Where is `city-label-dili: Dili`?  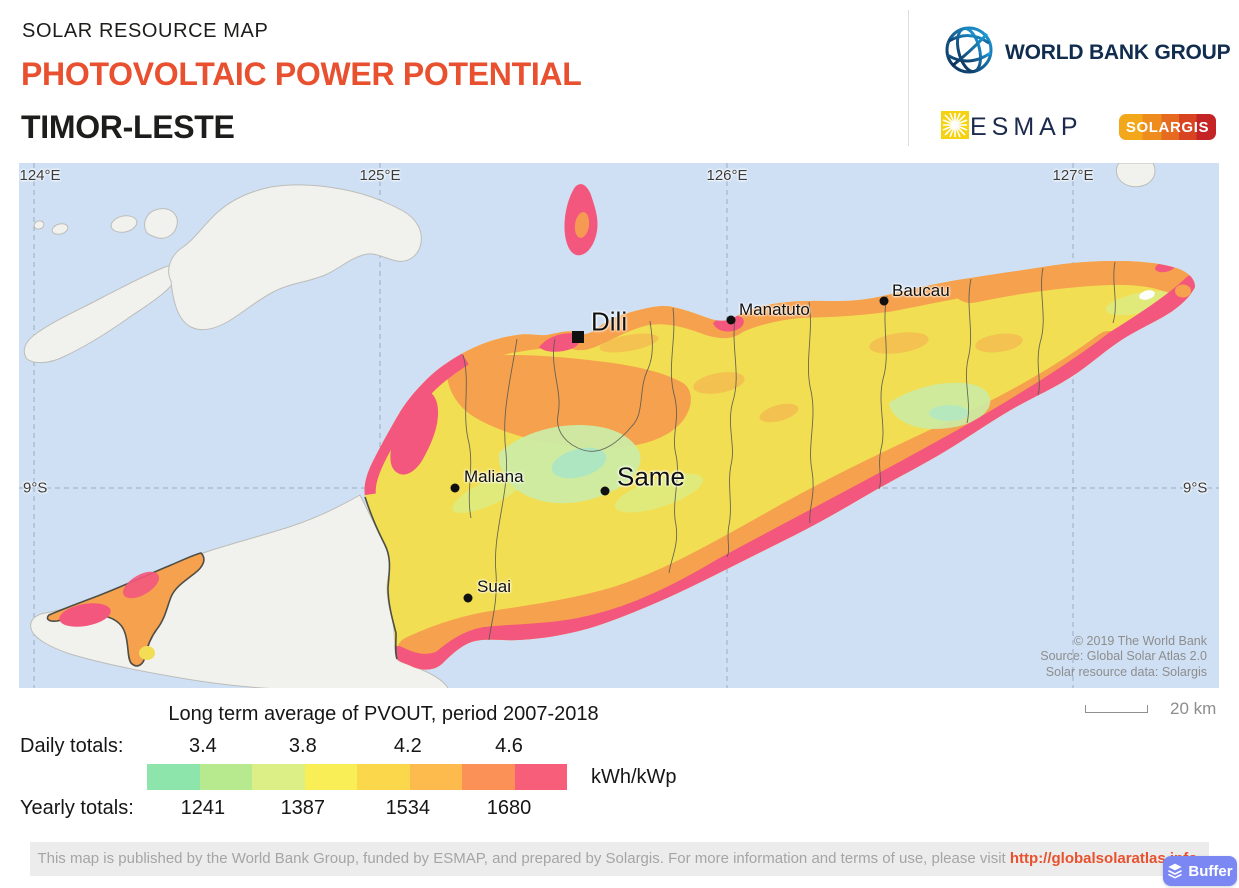
city-label-dili: Dili is located at coordinates (609, 321).